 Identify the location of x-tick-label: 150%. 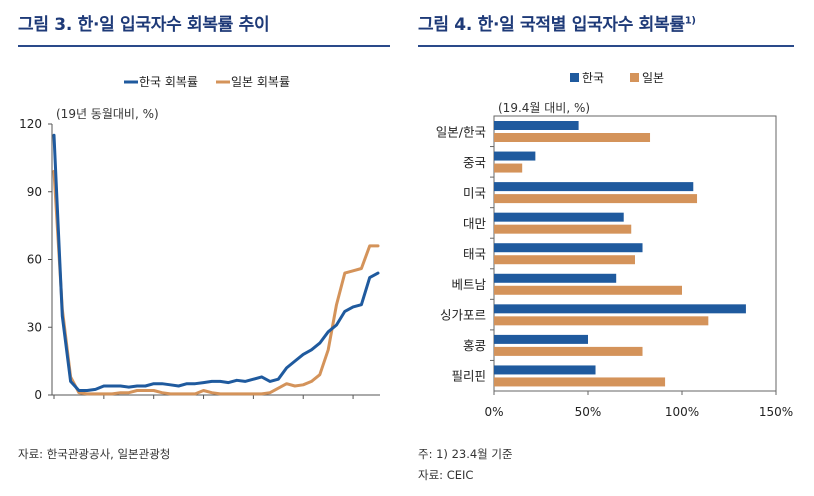
(776, 412).